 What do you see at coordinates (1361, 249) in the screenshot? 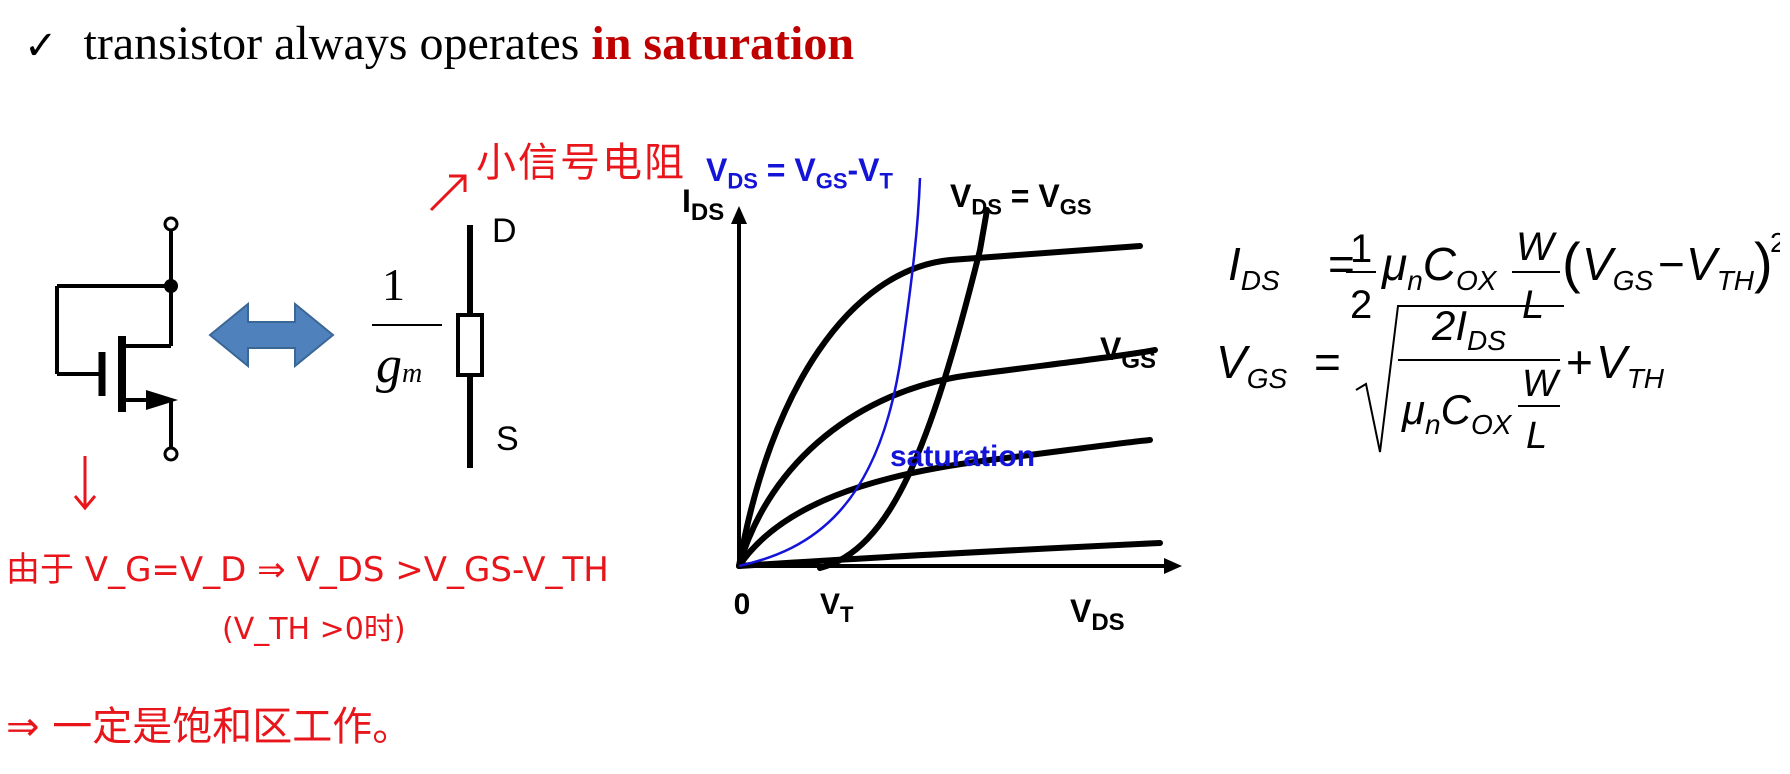
I see `half-numerator: 1` at bounding box center [1361, 249].